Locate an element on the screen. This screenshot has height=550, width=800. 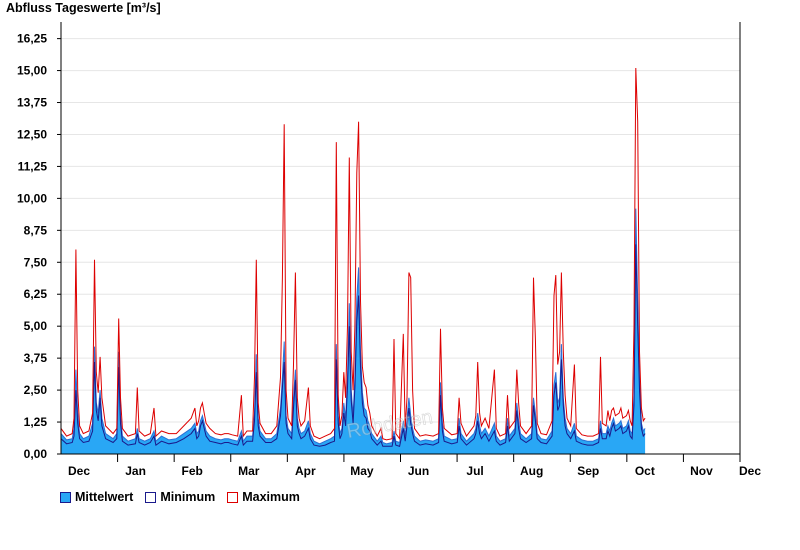
y-tick-label: 12,50 is located at coordinates (32, 134).